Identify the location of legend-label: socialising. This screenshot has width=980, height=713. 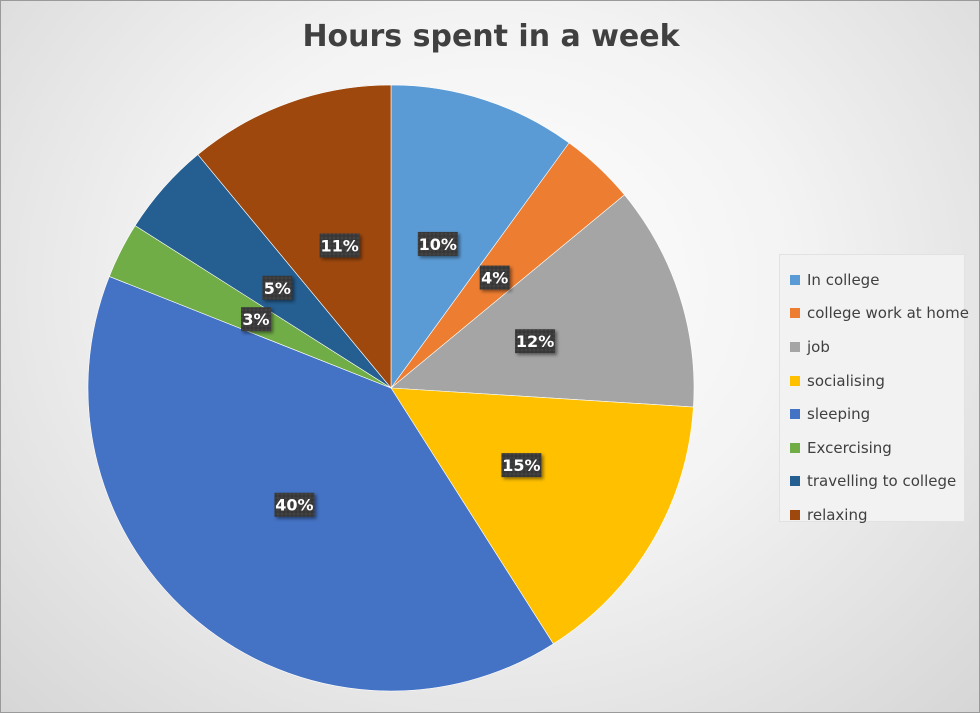
(846, 380).